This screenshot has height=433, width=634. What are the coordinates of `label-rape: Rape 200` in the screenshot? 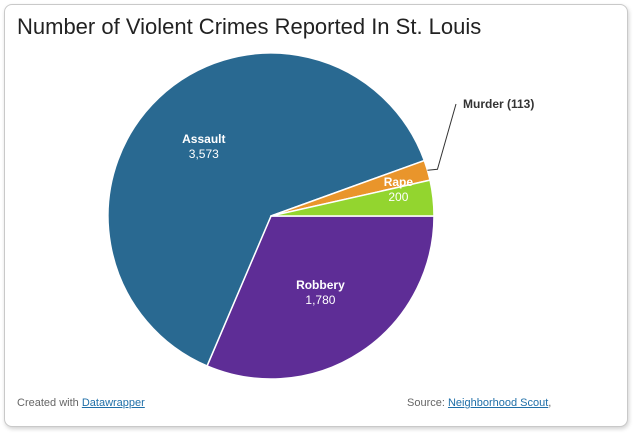 It's located at (399, 189).